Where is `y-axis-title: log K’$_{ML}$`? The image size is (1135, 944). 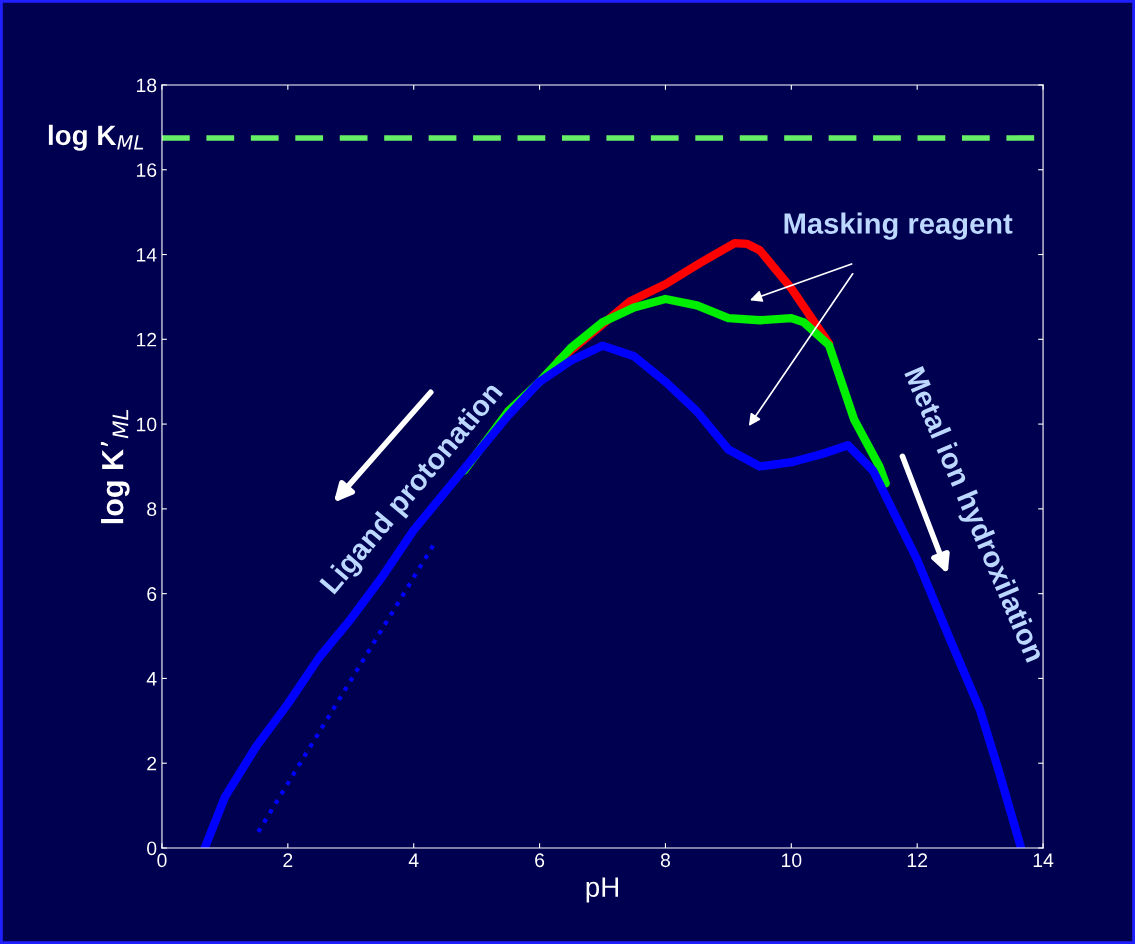 y-axis-title: log K’$_{ML}$ is located at coordinates (115, 466).